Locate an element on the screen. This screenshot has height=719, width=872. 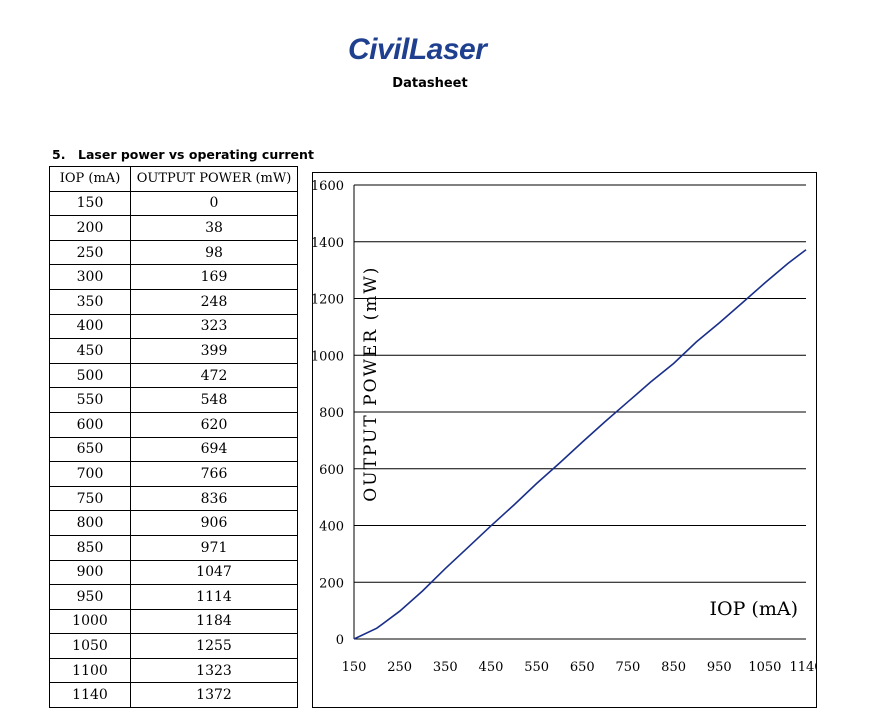
table-row: 1050 1255 is located at coordinates (173, 646).